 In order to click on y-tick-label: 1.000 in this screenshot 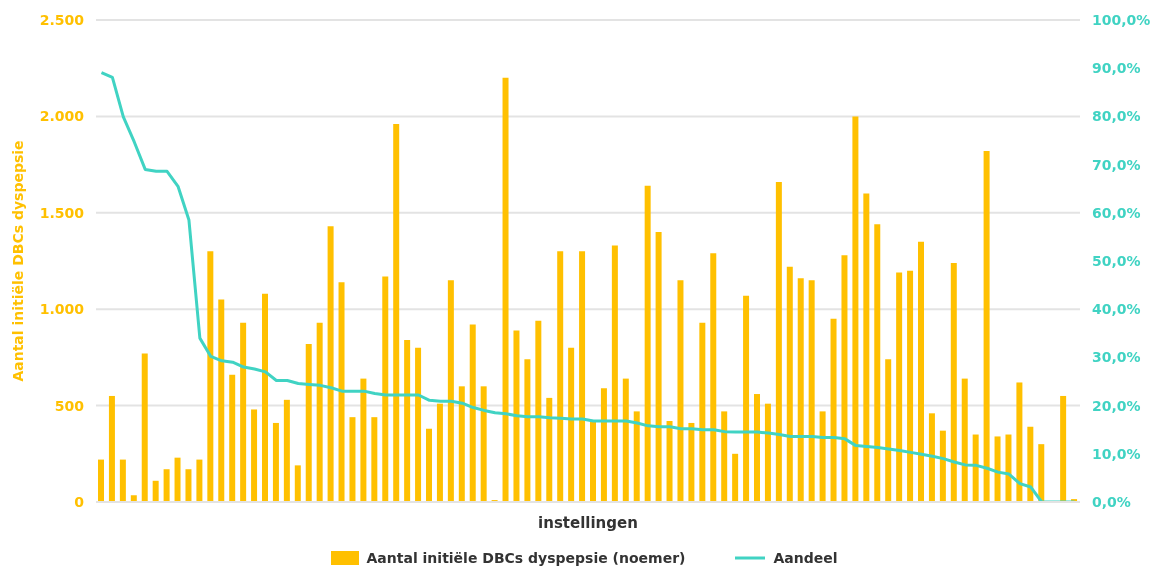, I will do `click(62, 309)`.